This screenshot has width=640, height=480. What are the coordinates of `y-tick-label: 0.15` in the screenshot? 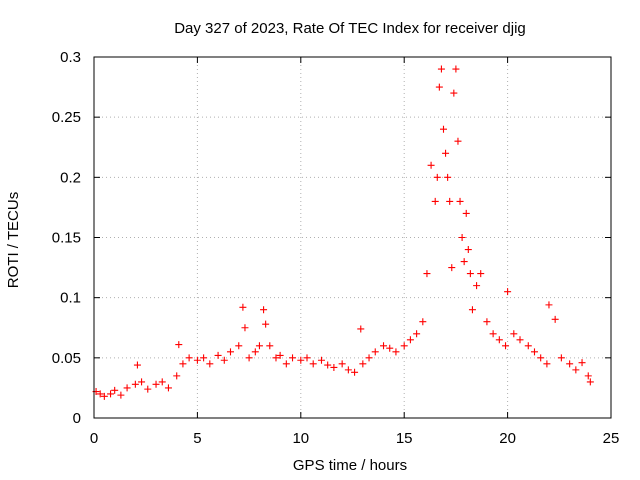 It's located at (66, 238).